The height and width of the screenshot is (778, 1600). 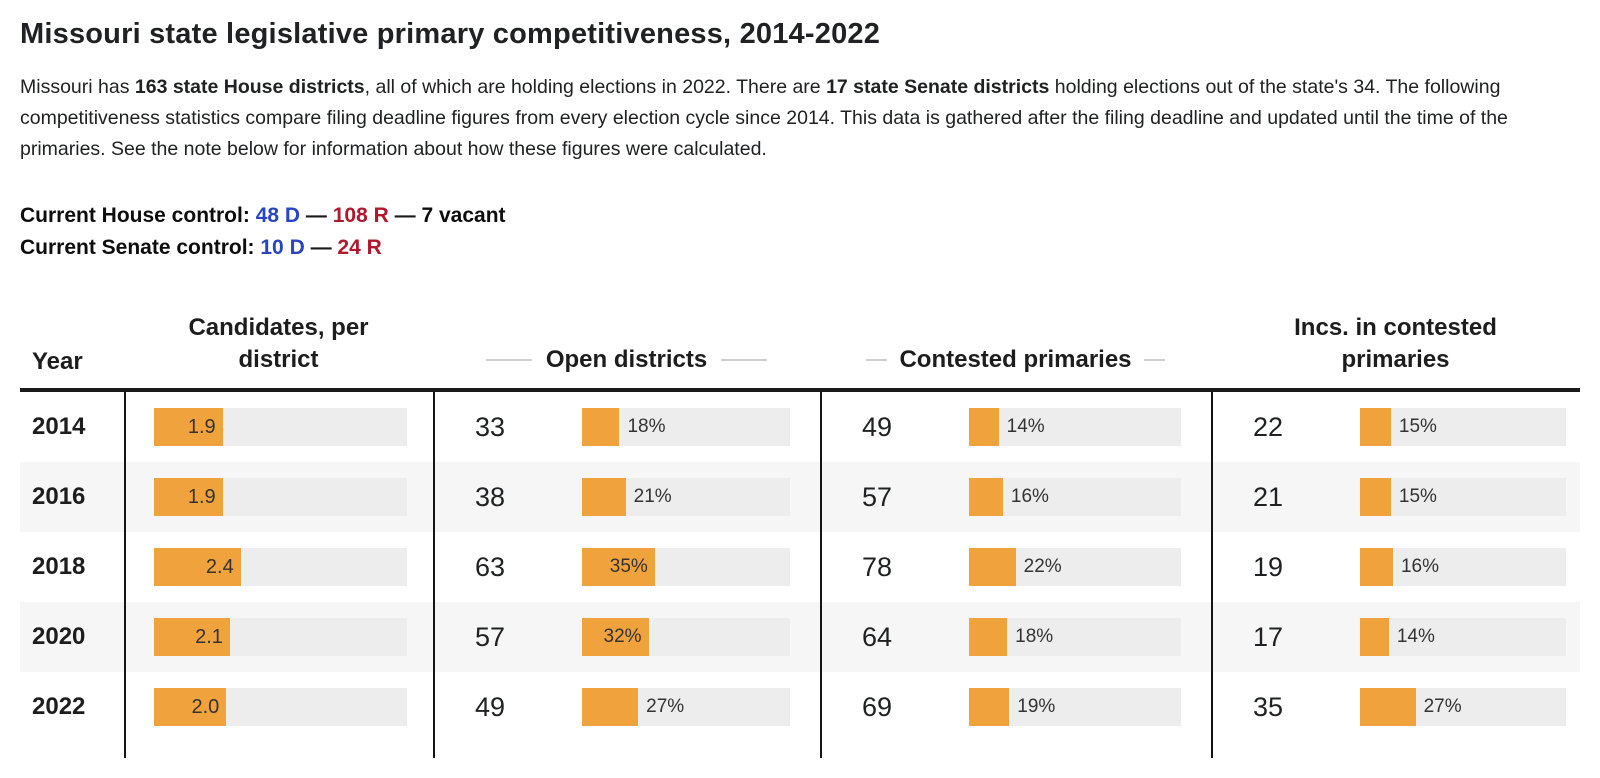 I want to click on stat-cell: 63 35%, so click(x=626, y=567).